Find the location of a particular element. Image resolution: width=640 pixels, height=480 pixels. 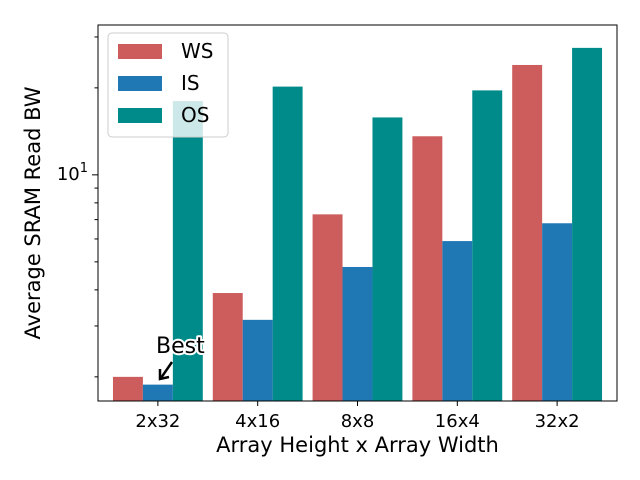

legend-label-is: IS is located at coordinates (190, 83).